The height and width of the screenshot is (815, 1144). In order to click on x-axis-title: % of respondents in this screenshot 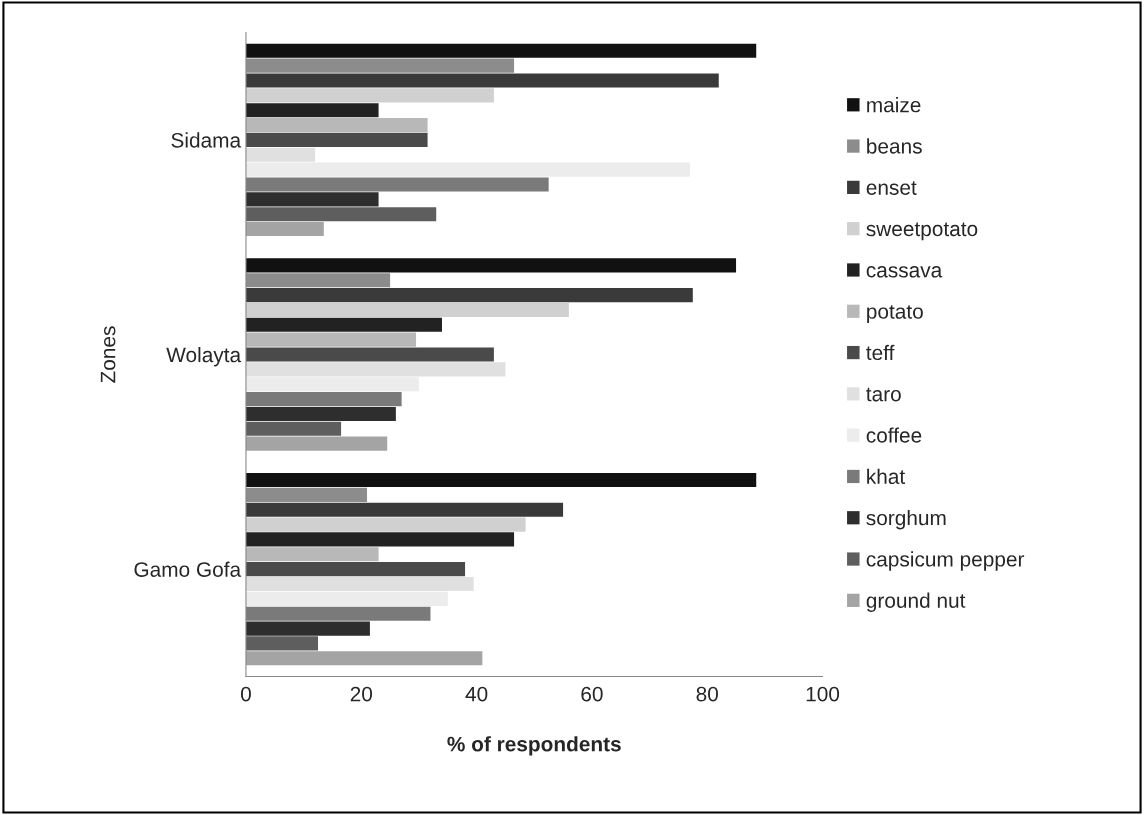, I will do `click(534, 746)`.